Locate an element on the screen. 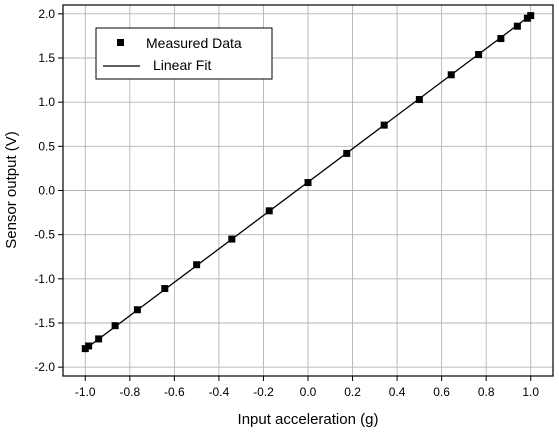 This screenshot has width=559, height=433. legend-box is located at coordinates (184, 53).